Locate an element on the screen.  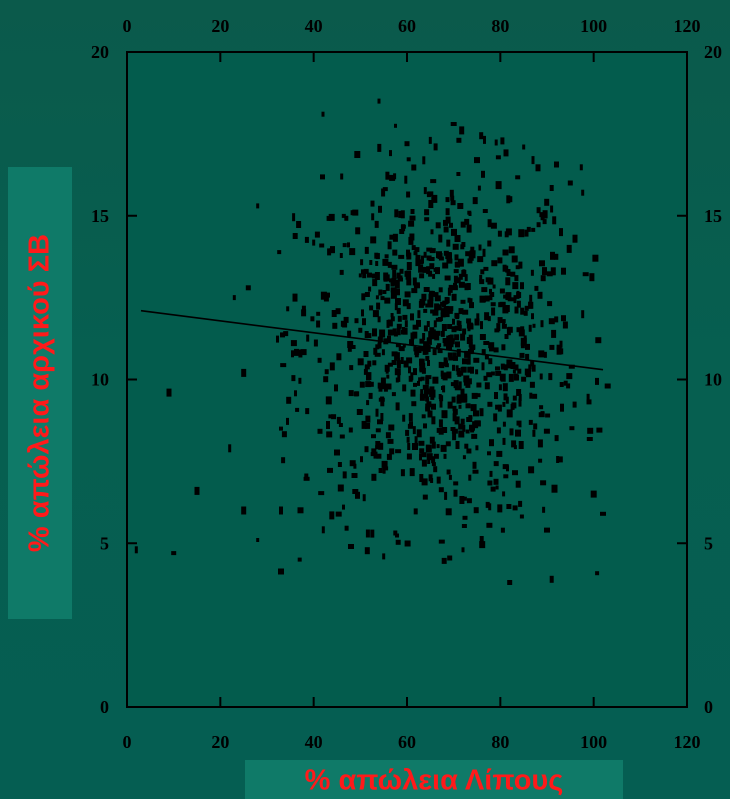
y-right-tick-label: 10 is located at coordinates (713, 380).